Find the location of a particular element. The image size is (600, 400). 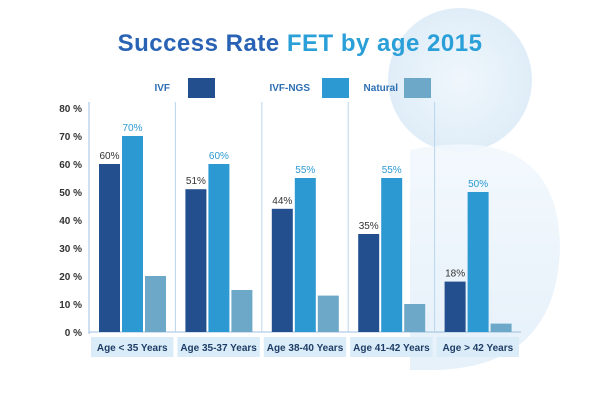

category-label: Age > 42 Years is located at coordinates (477, 348).